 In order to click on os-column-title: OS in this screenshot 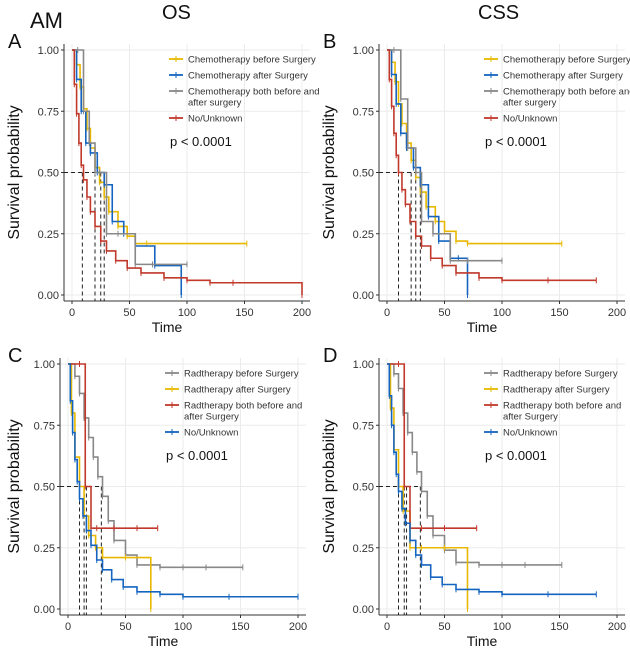, I will do `click(176, 13)`.